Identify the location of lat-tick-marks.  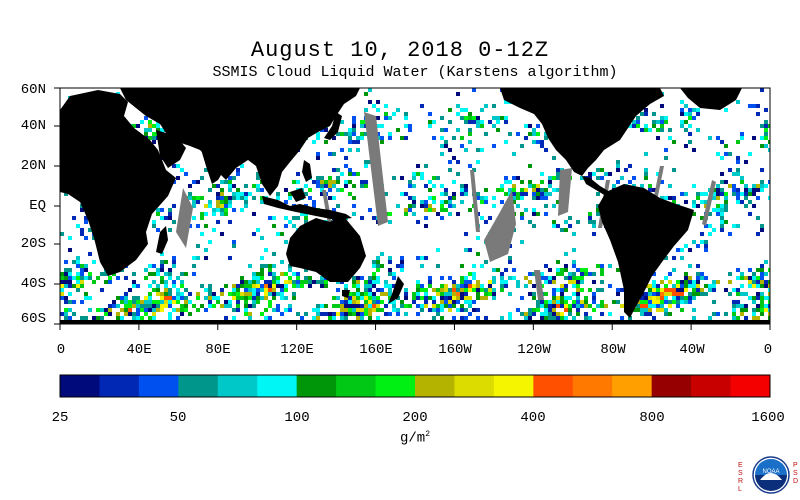
(57, 206).